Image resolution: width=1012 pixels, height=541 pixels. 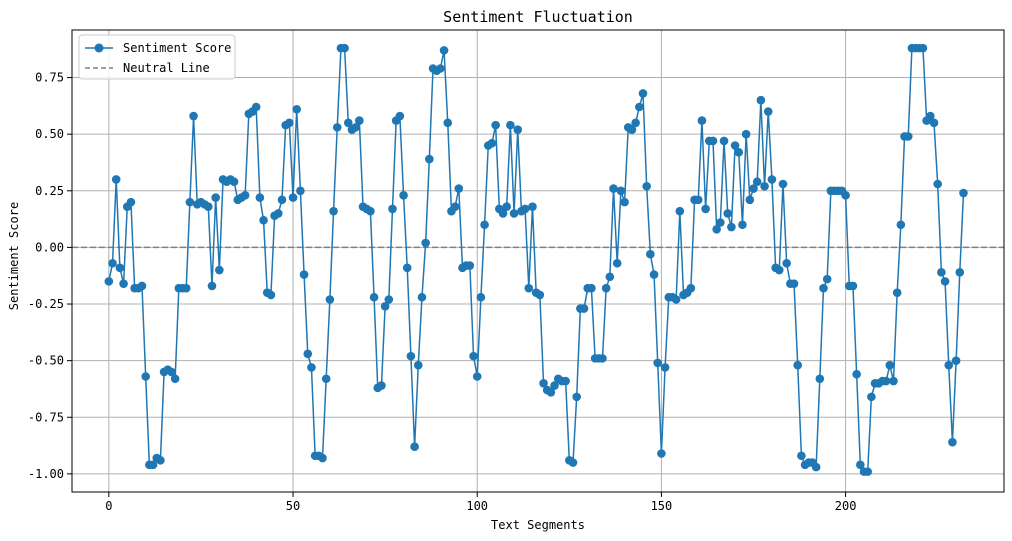 What do you see at coordinates (662, 506) in the screenshot?
I see `x-tick-label: 150` at bounding box center [662, 506].